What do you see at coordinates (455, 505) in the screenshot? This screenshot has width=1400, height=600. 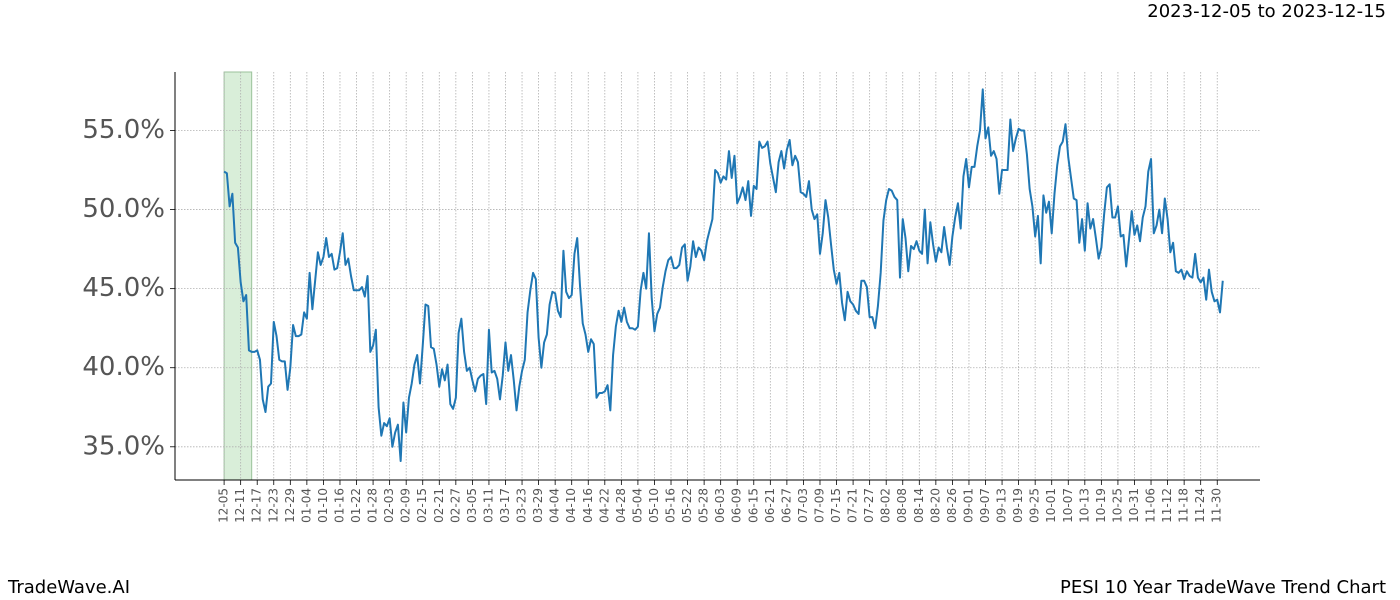 I see `x-tick-label: 02-27` at bounding box center [455, 505].